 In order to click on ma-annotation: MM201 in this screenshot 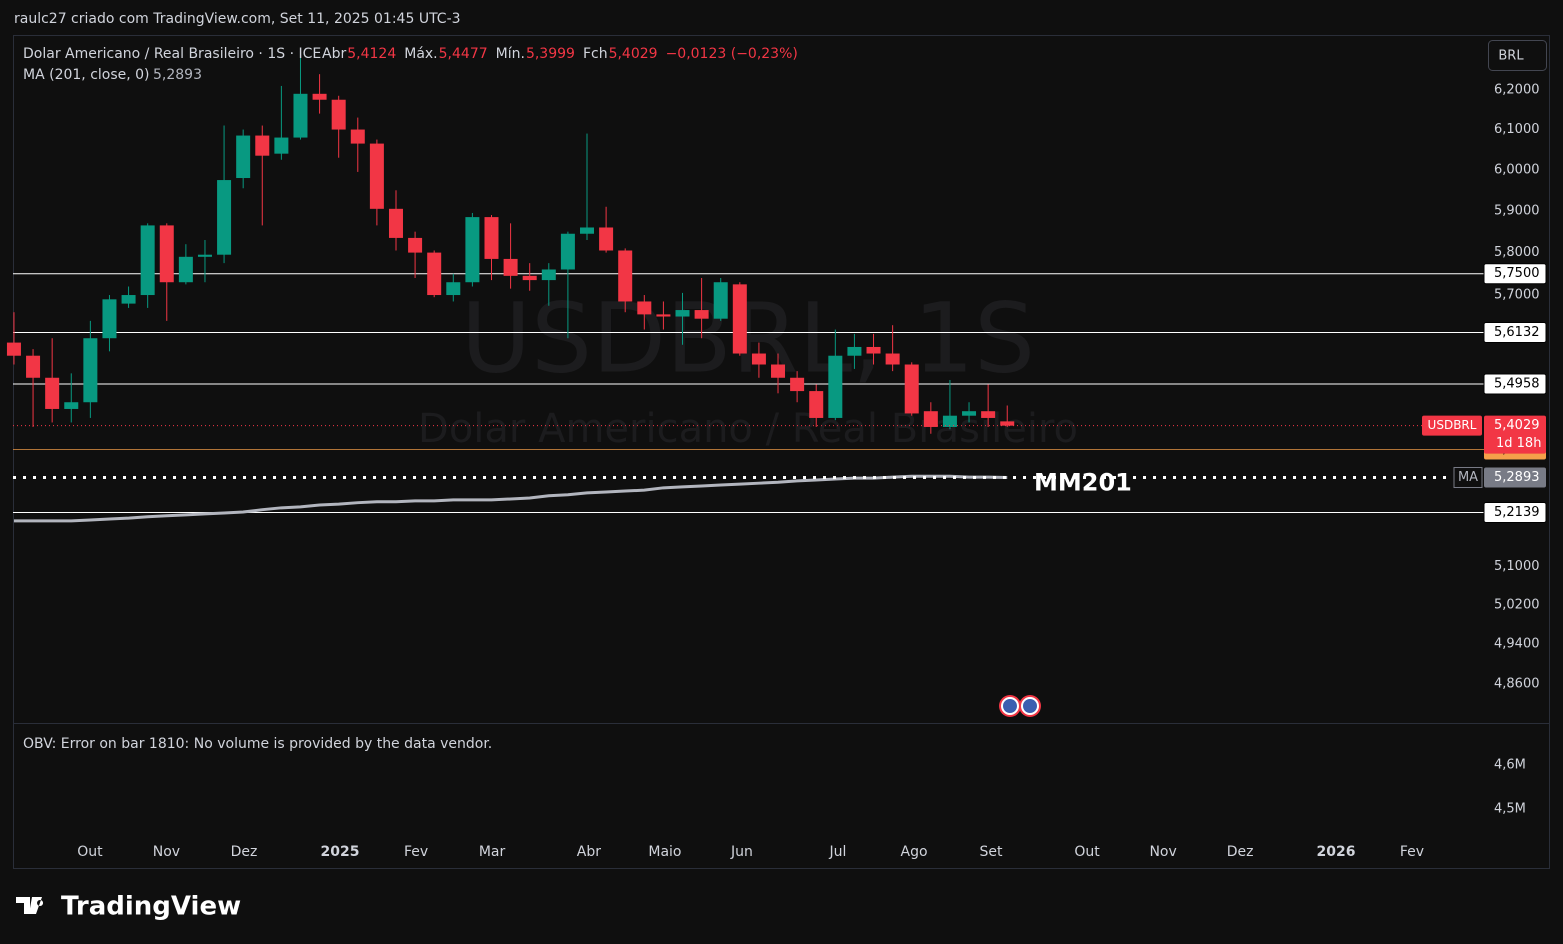, I will do `click(1083, 483)`.